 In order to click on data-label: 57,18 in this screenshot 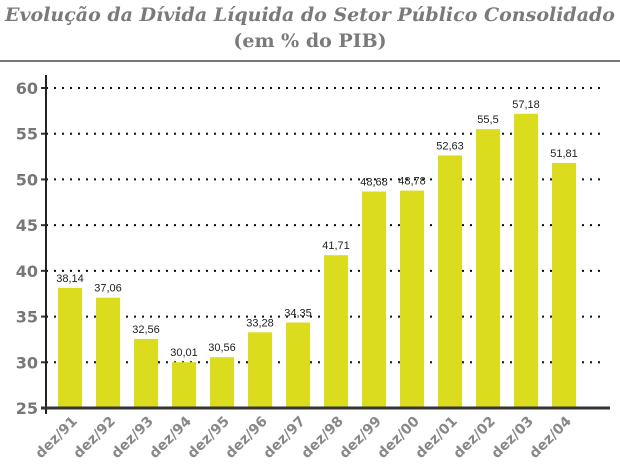, I will do `click(526, 105)`.